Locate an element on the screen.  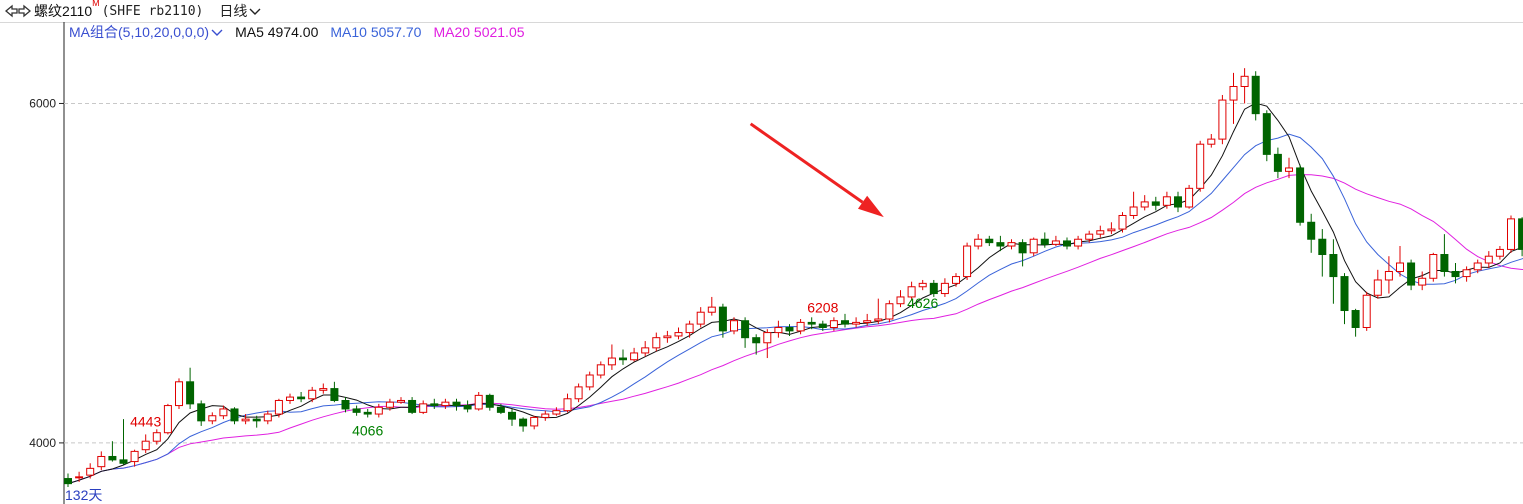
ma10-label: MA10 is located at coordinates (348, 32).